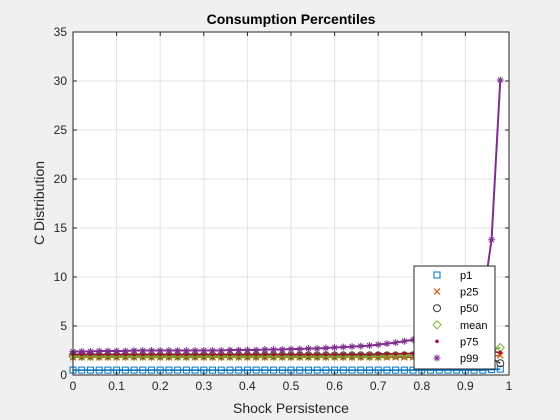  I want to click on chart-title: Consumption Percentiles, so click(291, 19).